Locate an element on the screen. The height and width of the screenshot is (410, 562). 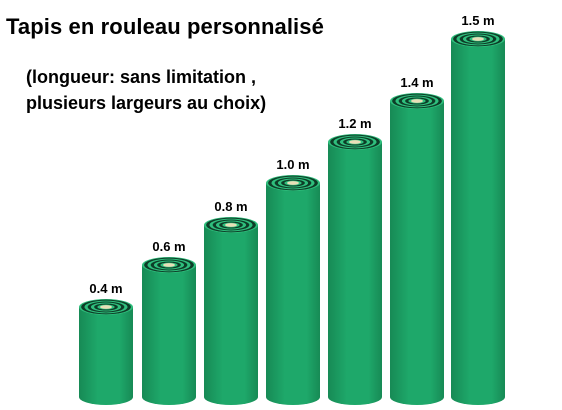
carpet-roll: 1.0 m is located at coordinates (293, 281).